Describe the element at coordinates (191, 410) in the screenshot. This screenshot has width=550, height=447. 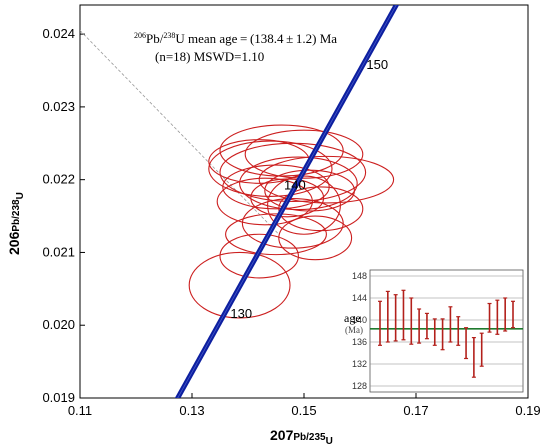
I see `x-tick-label: 0.13` at that location.